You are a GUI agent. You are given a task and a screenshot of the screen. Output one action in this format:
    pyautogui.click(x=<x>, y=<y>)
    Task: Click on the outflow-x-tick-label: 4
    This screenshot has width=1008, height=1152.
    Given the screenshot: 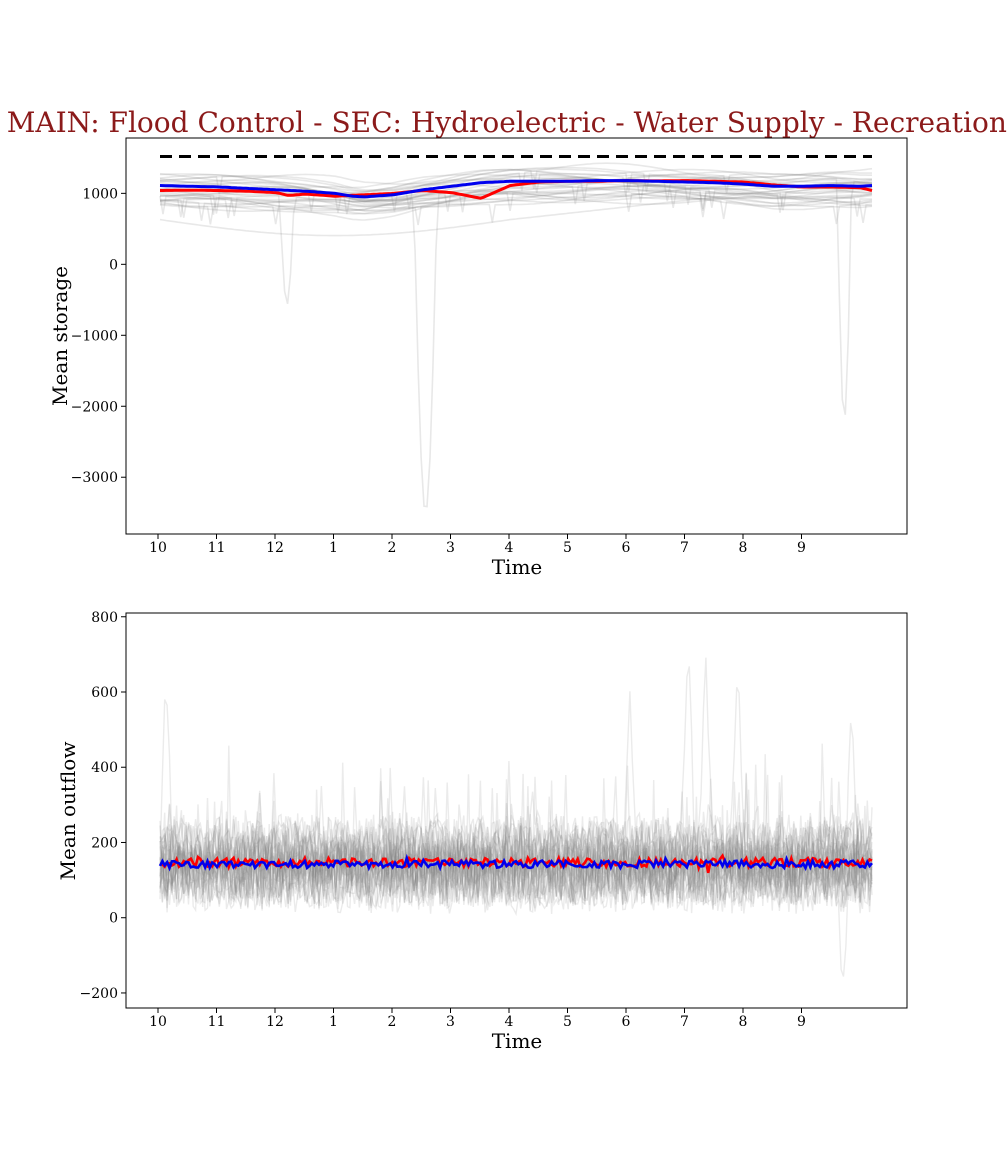 What is the action you would take?
    pyautogui.click(x=509, y=1022)
    